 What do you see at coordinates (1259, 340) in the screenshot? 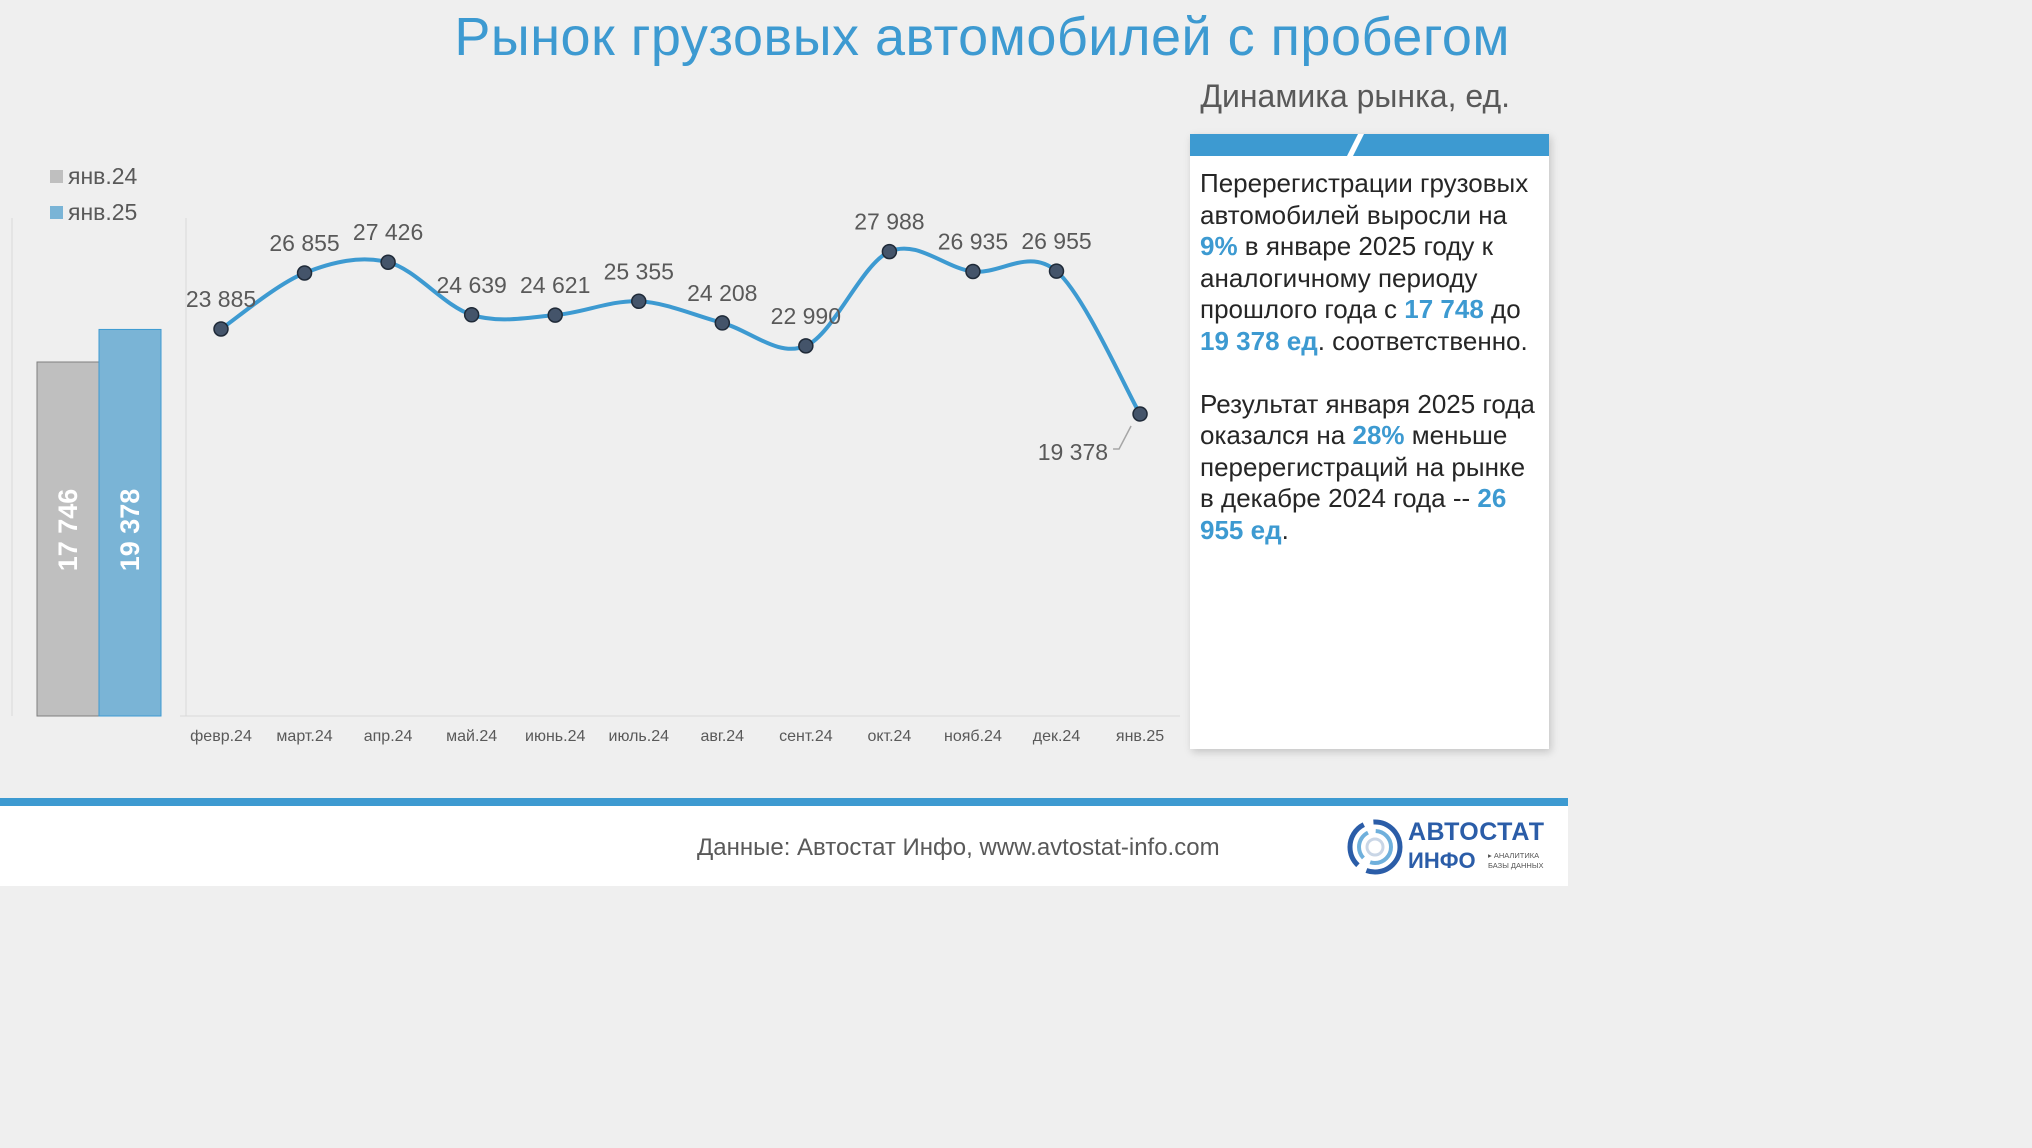
I see `p1-highlight-curr: 19 378 ед` at bounding box center [1259, 340].